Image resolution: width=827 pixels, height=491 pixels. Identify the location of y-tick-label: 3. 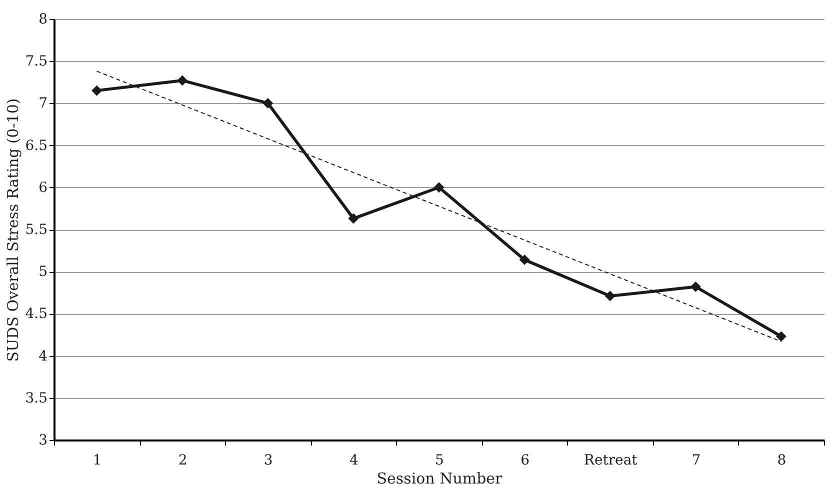
(43, 440).